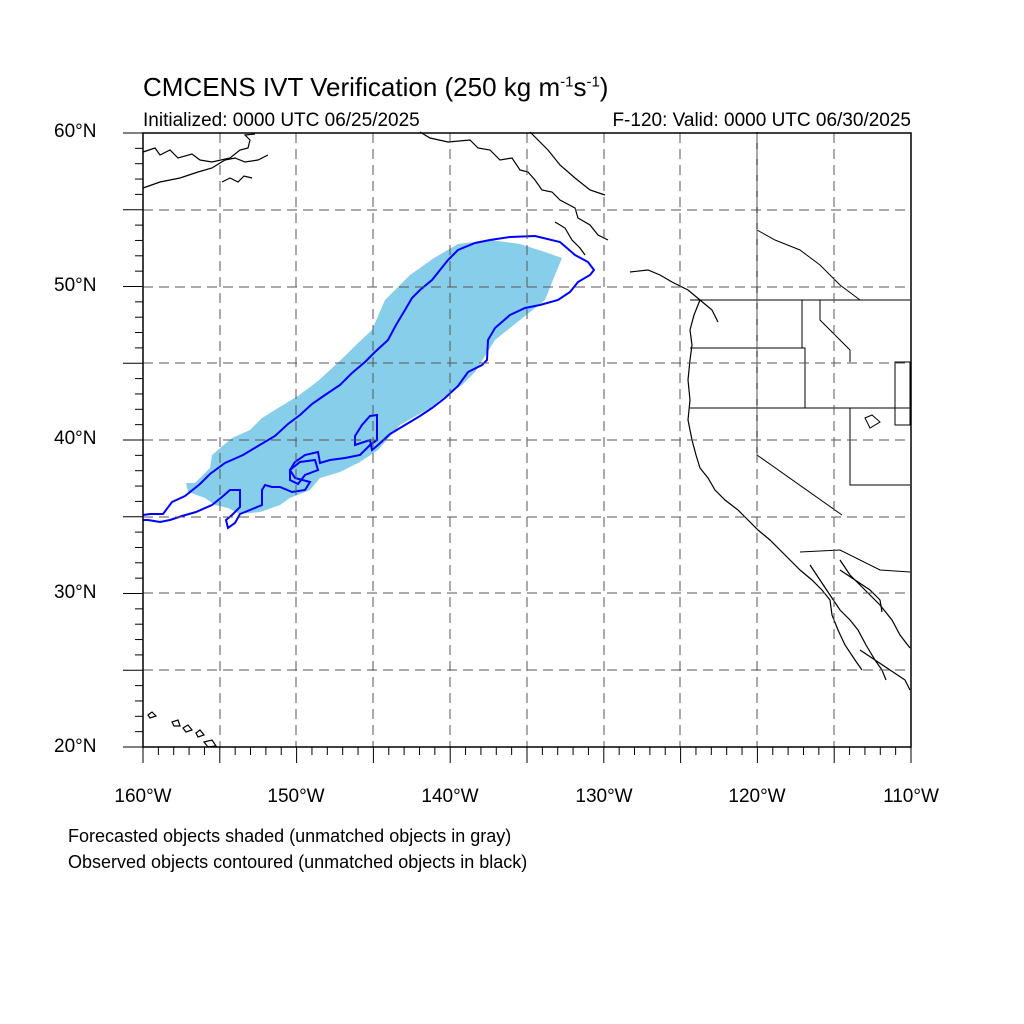  What do you see at coordinates (757, 796) in the screenshot?
I see `lon-label-120w: 120°W` at bounding box center [757, 796].